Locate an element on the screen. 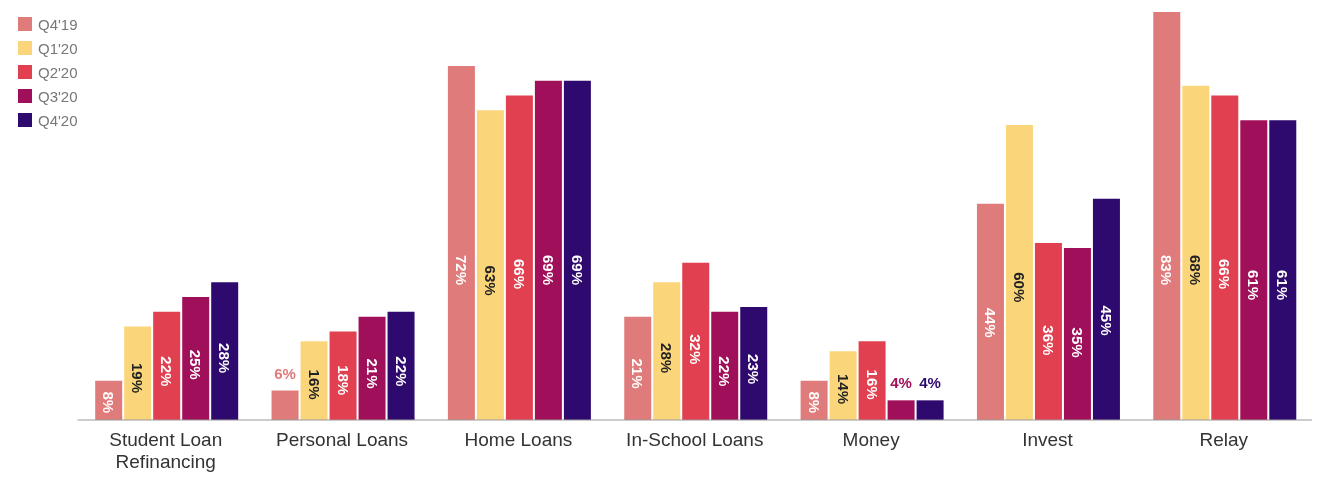 Image resolution: width=1330 pixels, height=489 pixels. legend-label: Q3'20 is located at coordinates (58, 96).